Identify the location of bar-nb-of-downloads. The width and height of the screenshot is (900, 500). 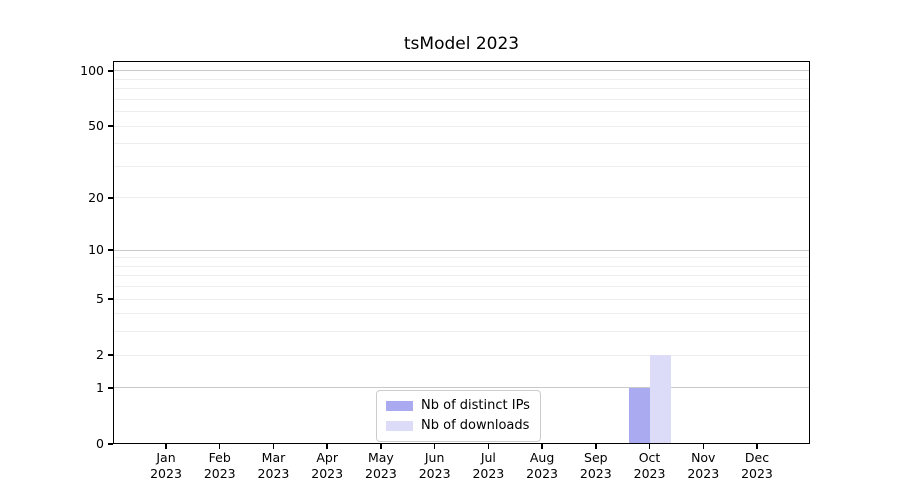
(660, 399).